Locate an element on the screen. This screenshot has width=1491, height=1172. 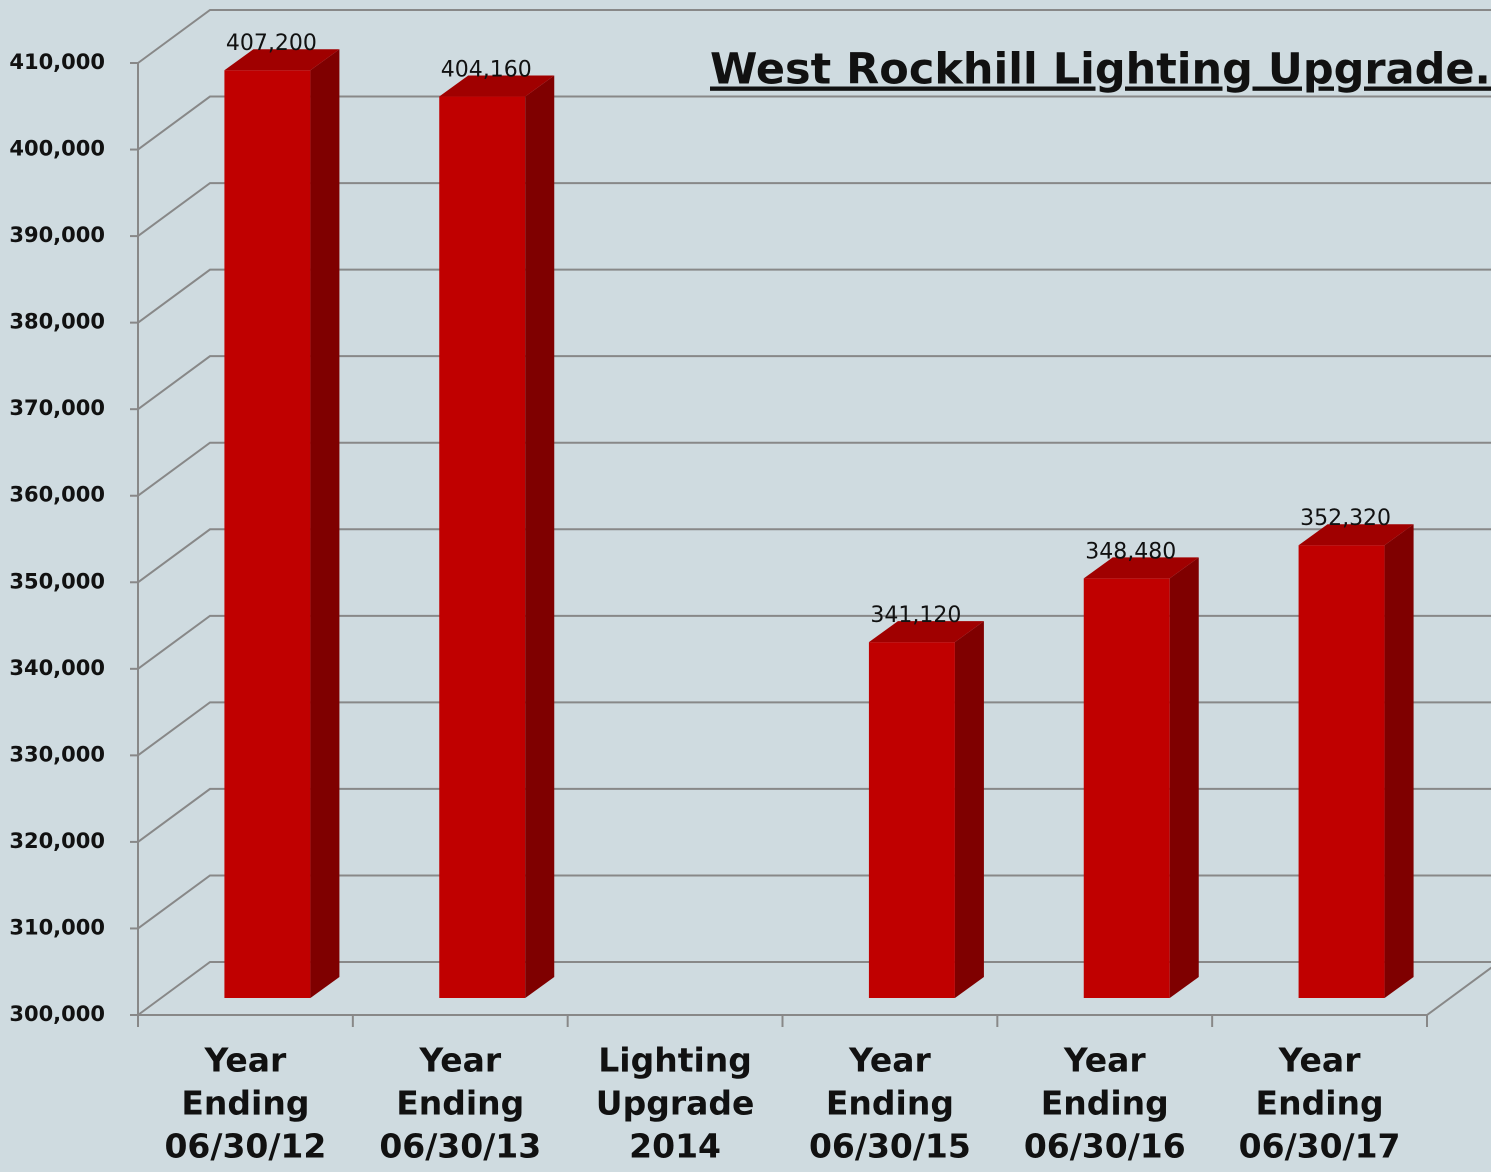
y-tick-label: 330,000 is located at coordinates (57, 754).